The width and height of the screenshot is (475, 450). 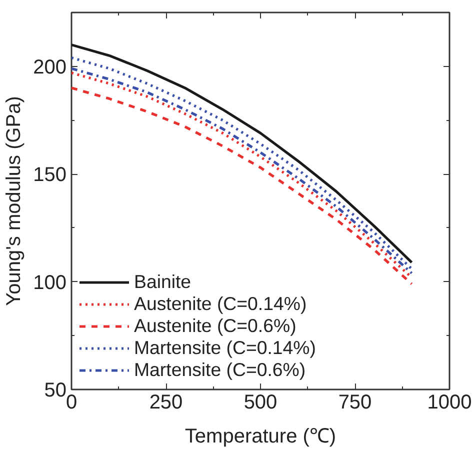 I want to click on y-tick-label: 200, so click(x=50, y=67).